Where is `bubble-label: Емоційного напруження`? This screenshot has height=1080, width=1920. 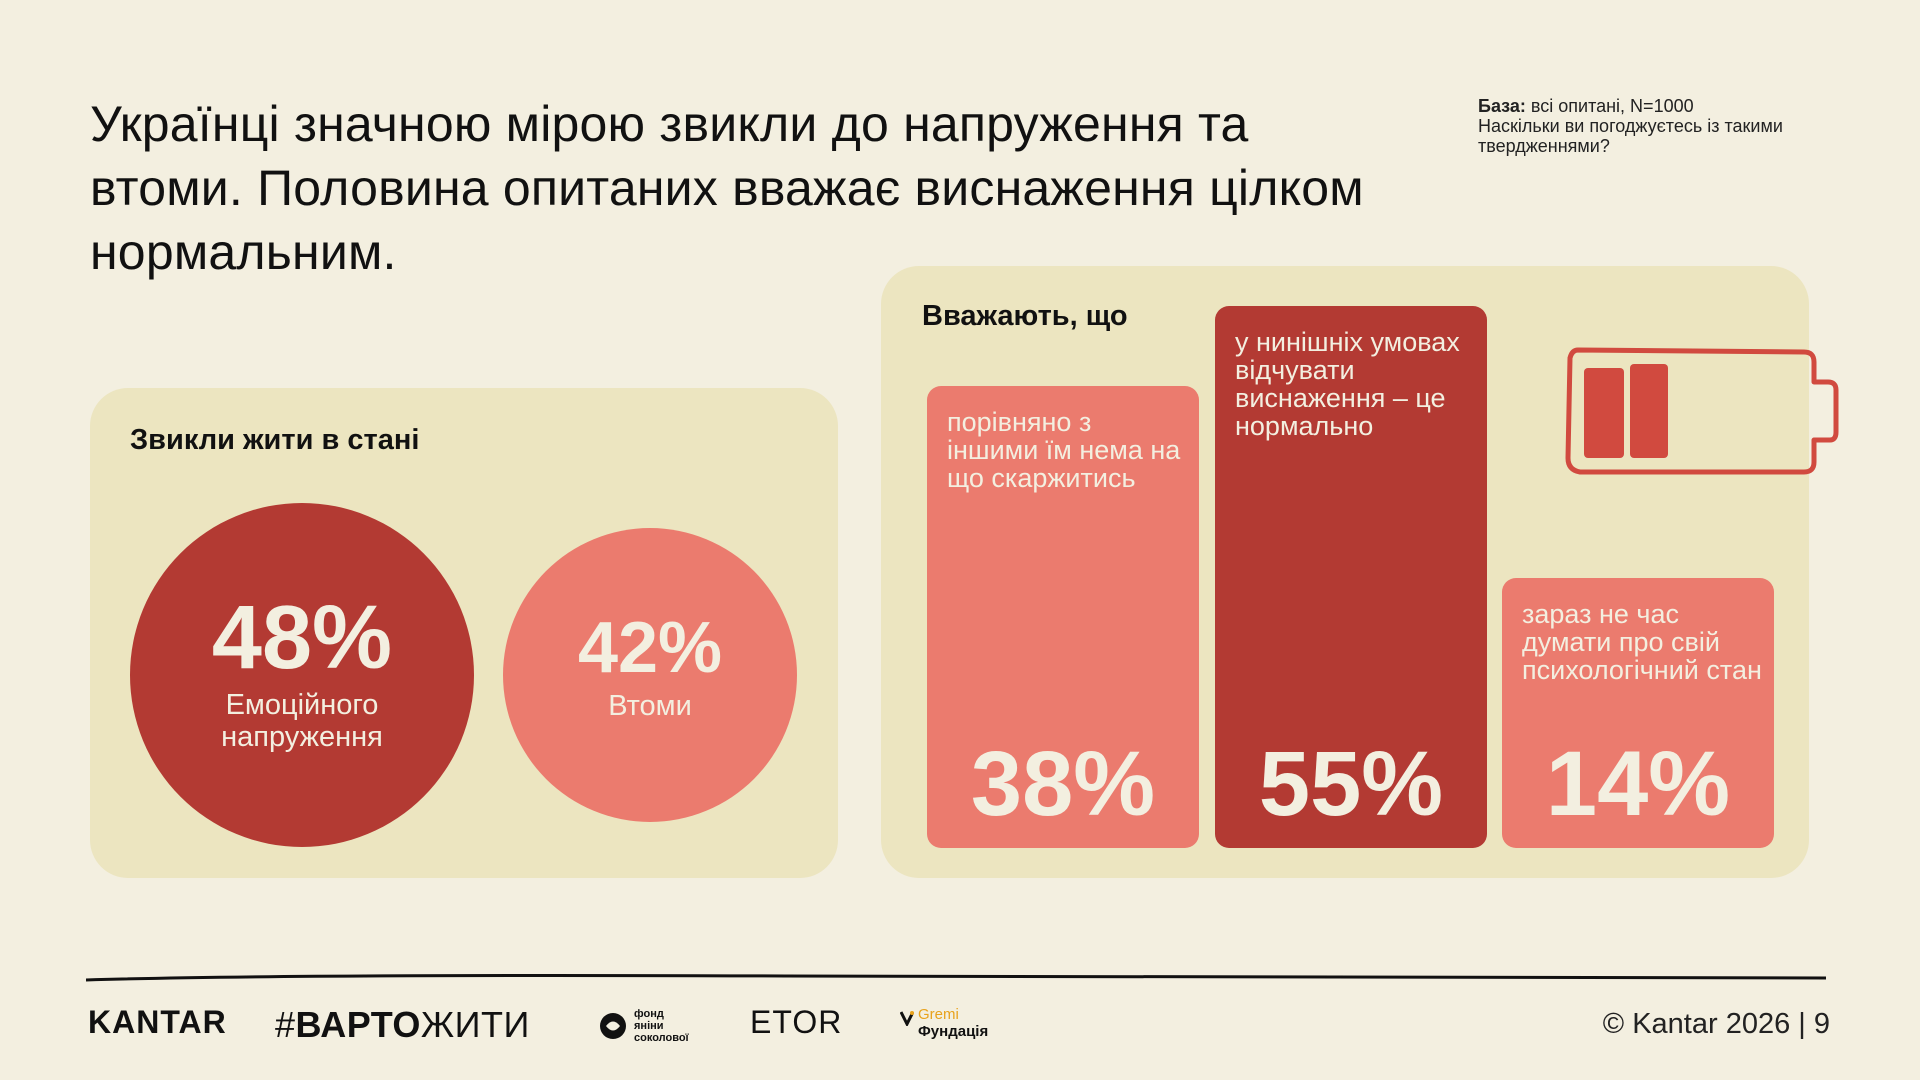
bubble-label: Емоційного напруження is located at coordinates (302, 721).